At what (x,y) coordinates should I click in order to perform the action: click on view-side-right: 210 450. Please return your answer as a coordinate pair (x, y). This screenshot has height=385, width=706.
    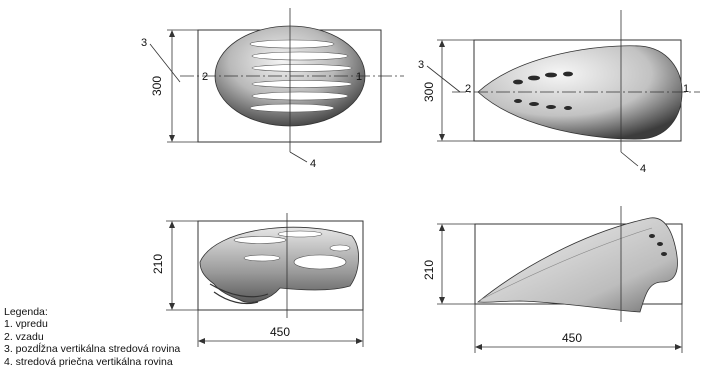
    Looking at the image, I should click on (552, 279).